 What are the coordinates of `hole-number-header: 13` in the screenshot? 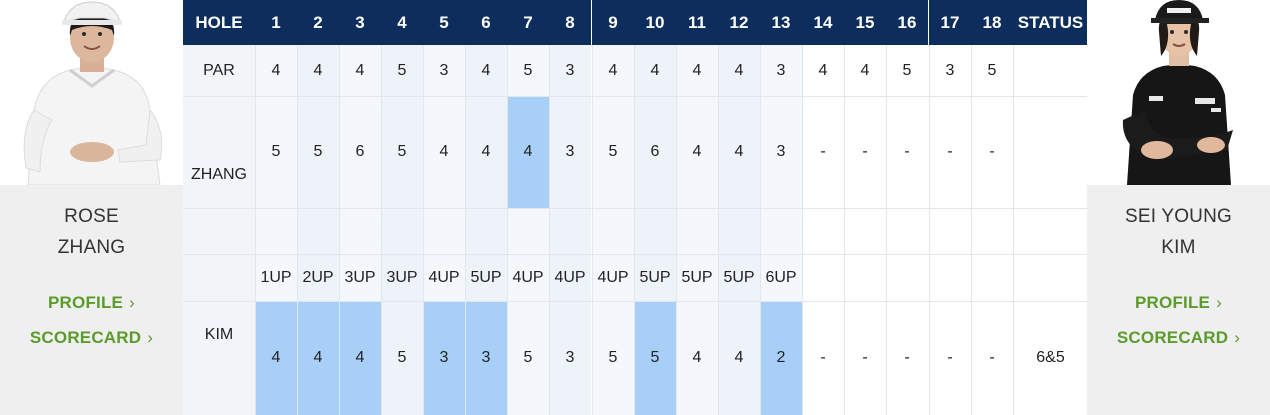 It's located at (781, 22).